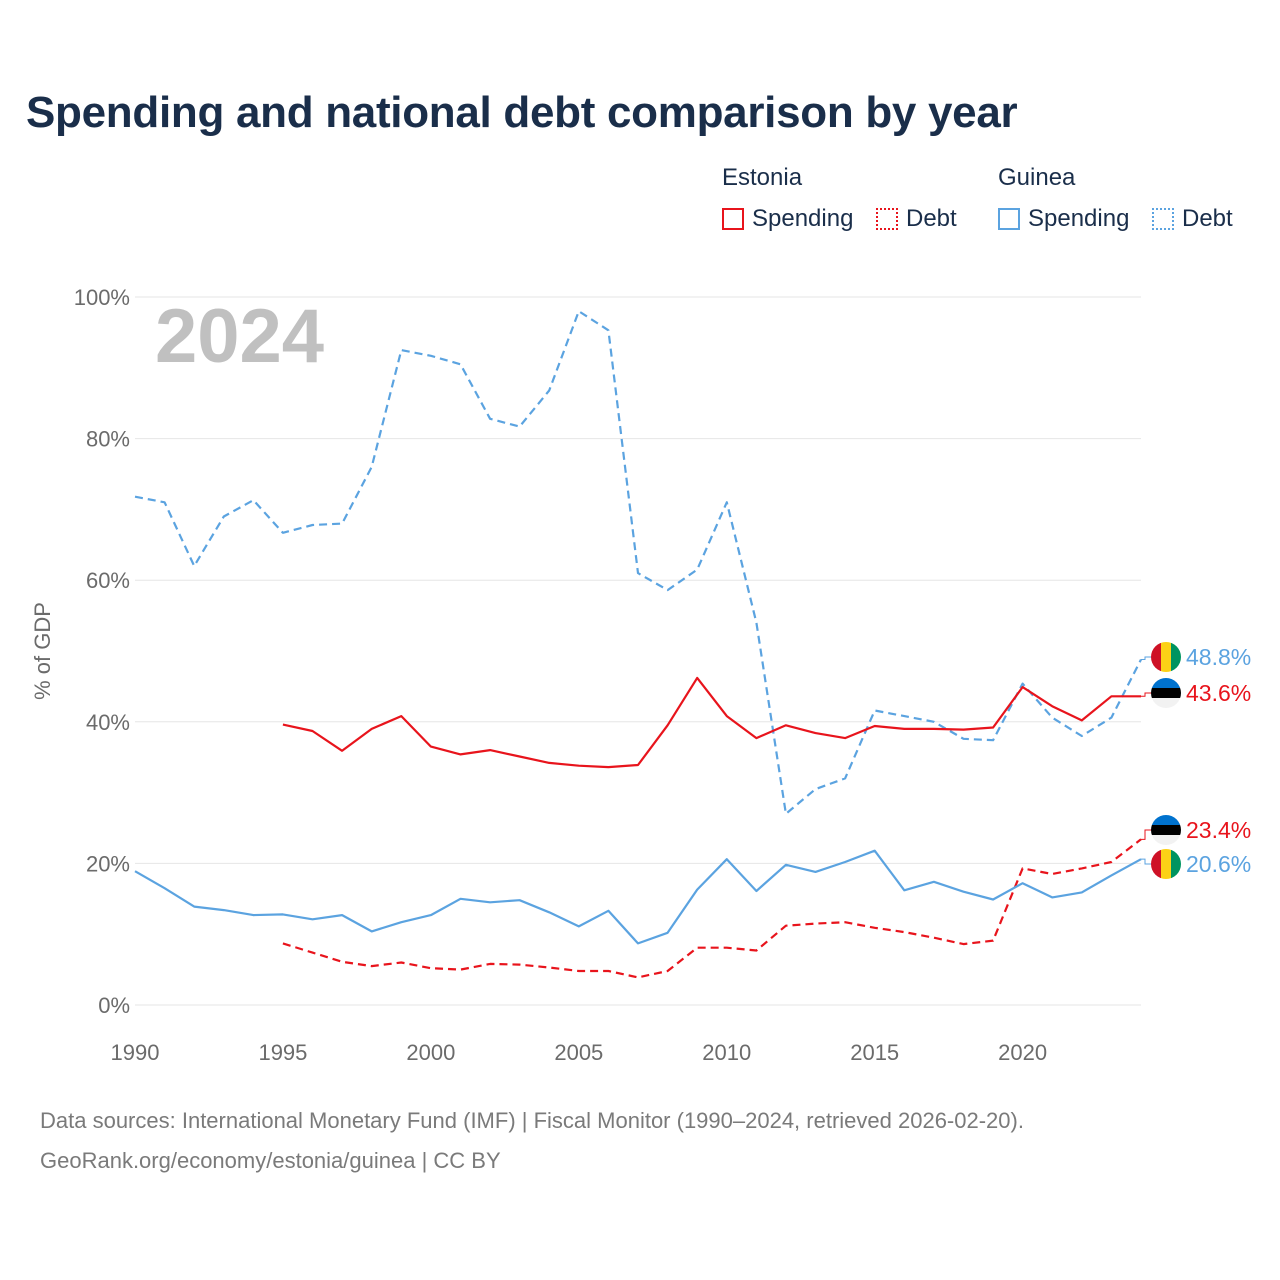  What do you see at coordinates (1218, 830) in the screenshot?
I see `end-label-estonia-debt: 23.4%` at bounding box center [1218, 830].